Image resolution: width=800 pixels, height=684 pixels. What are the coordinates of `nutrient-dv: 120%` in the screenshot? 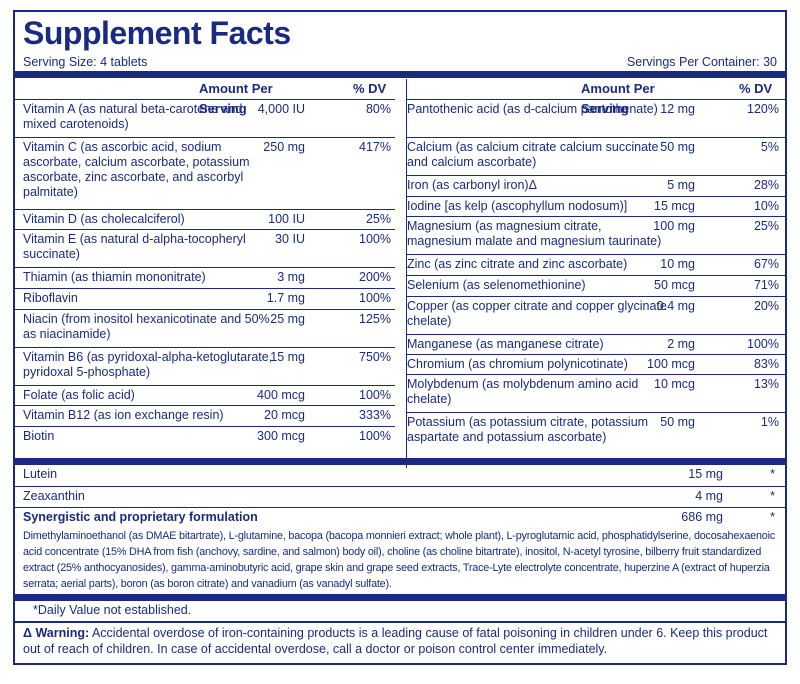 It's located at (763, 109).